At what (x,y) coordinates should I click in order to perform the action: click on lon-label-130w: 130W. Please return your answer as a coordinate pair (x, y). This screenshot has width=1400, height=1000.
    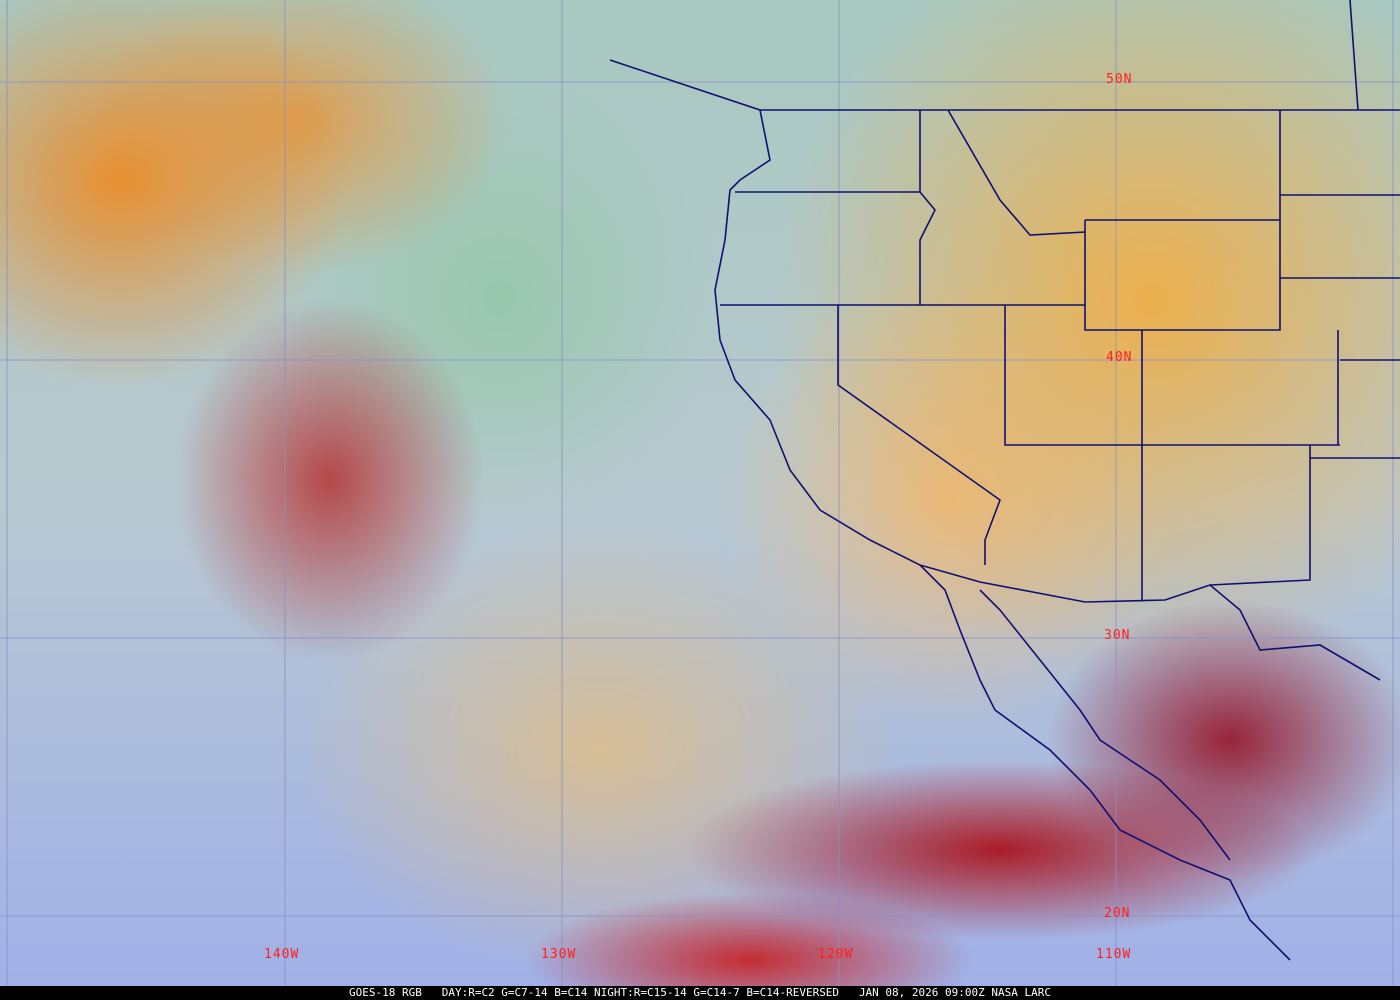
    Looking at the image, I should click on (559, 954).